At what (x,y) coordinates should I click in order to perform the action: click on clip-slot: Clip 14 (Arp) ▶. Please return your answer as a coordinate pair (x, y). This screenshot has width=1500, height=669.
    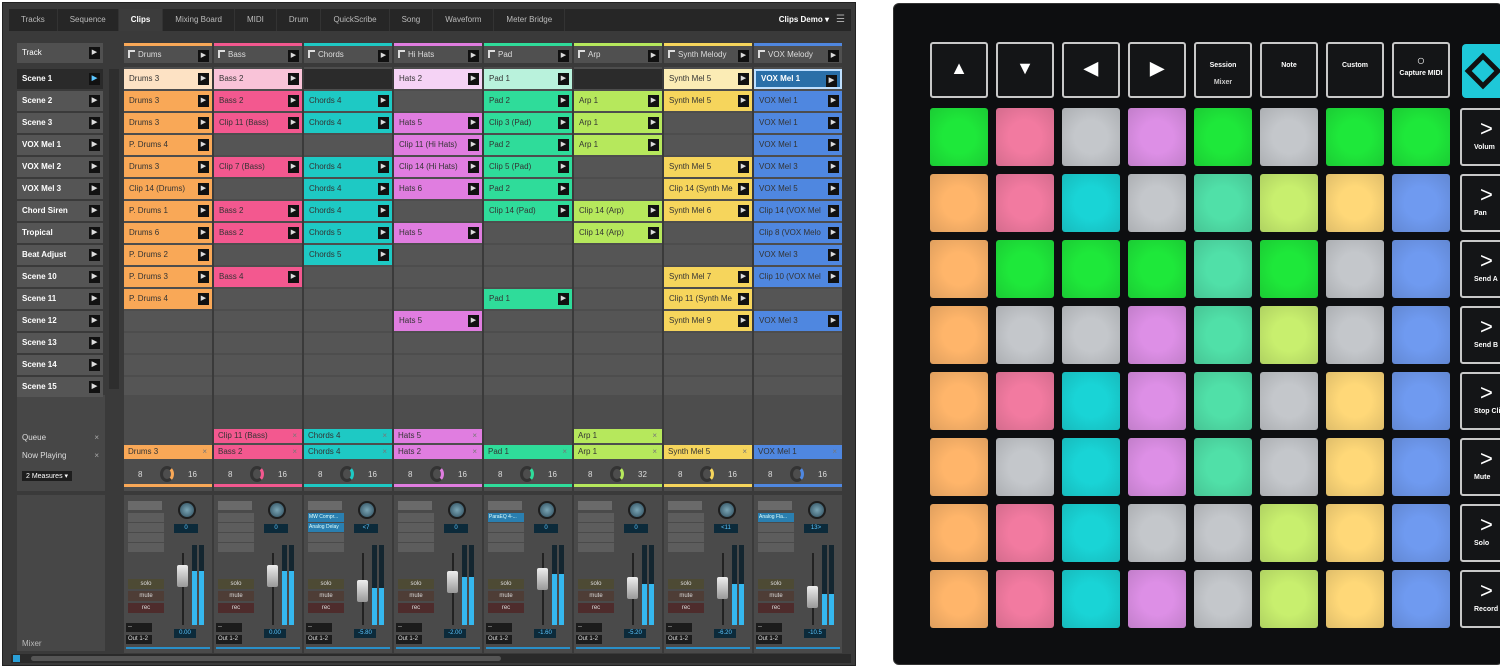
    Looking at the image, I should click on (618, 211).